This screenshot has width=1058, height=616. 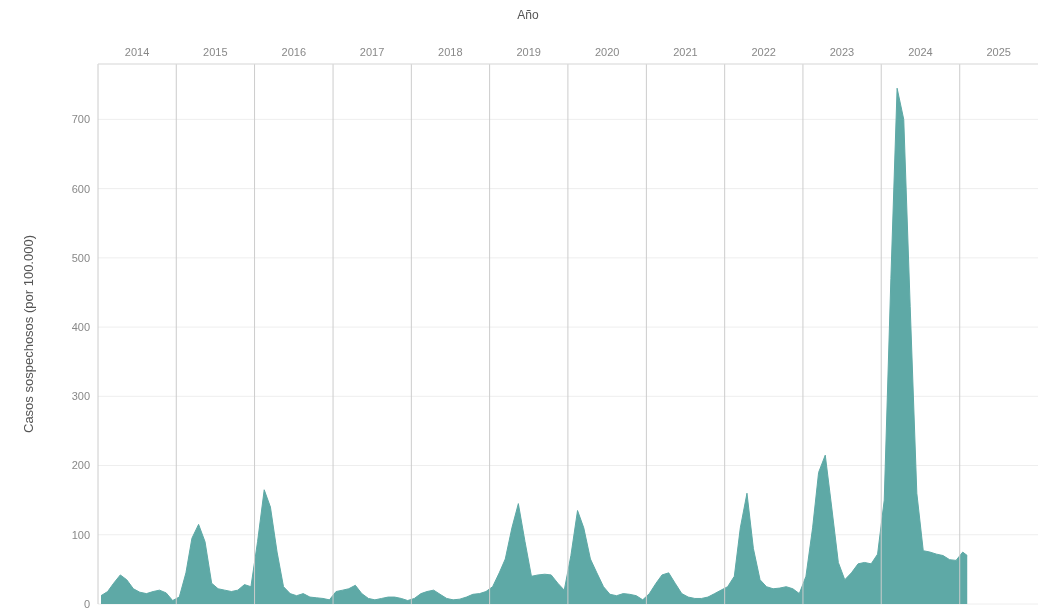 What do you see at coordinates (80, 188) in the screenshot?
I see `y-tick-label: 600` at bounding box center [80, 188].